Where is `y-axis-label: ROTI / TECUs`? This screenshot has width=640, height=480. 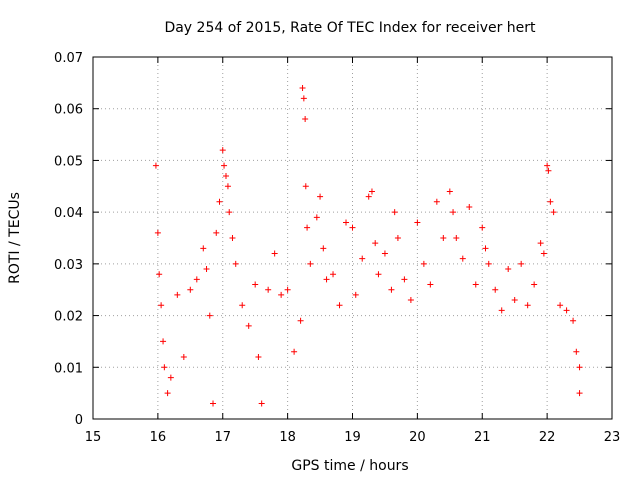
y-axis-label: ROTI / TECUs is located at coordinates (15, 238).